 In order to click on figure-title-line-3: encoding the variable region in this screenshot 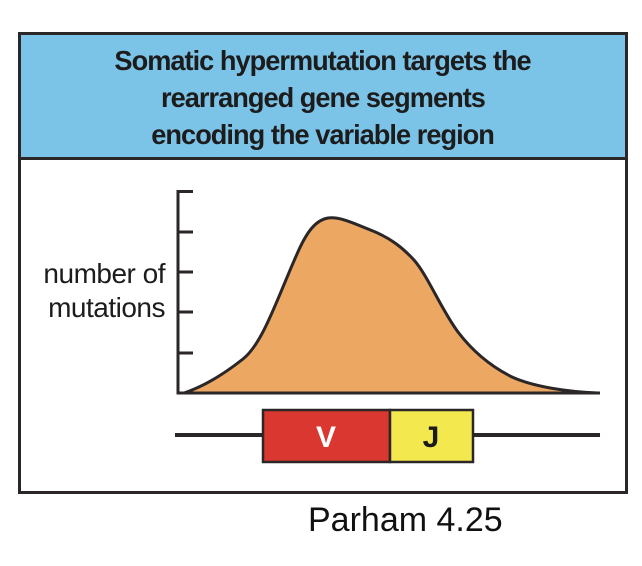, I will do `click(323, 134)`.